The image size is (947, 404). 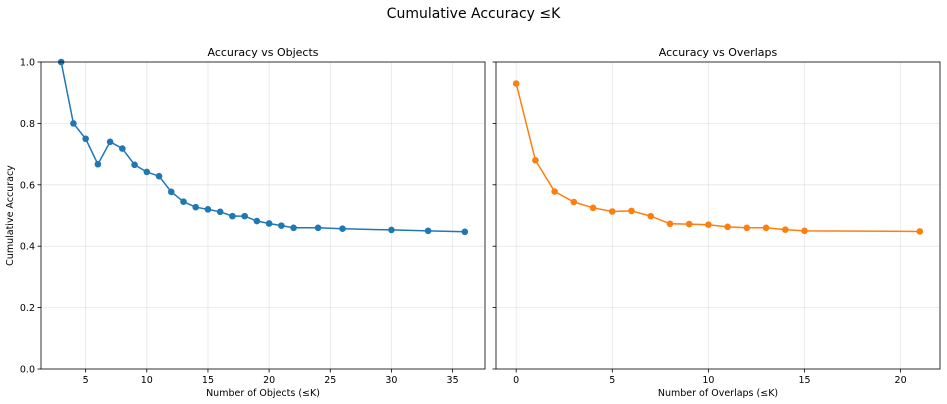 What do you see at coordinates (269, 380) in the screenshot?
I see `objects-x-tick-label: 20` at bounding box center [269, 380].